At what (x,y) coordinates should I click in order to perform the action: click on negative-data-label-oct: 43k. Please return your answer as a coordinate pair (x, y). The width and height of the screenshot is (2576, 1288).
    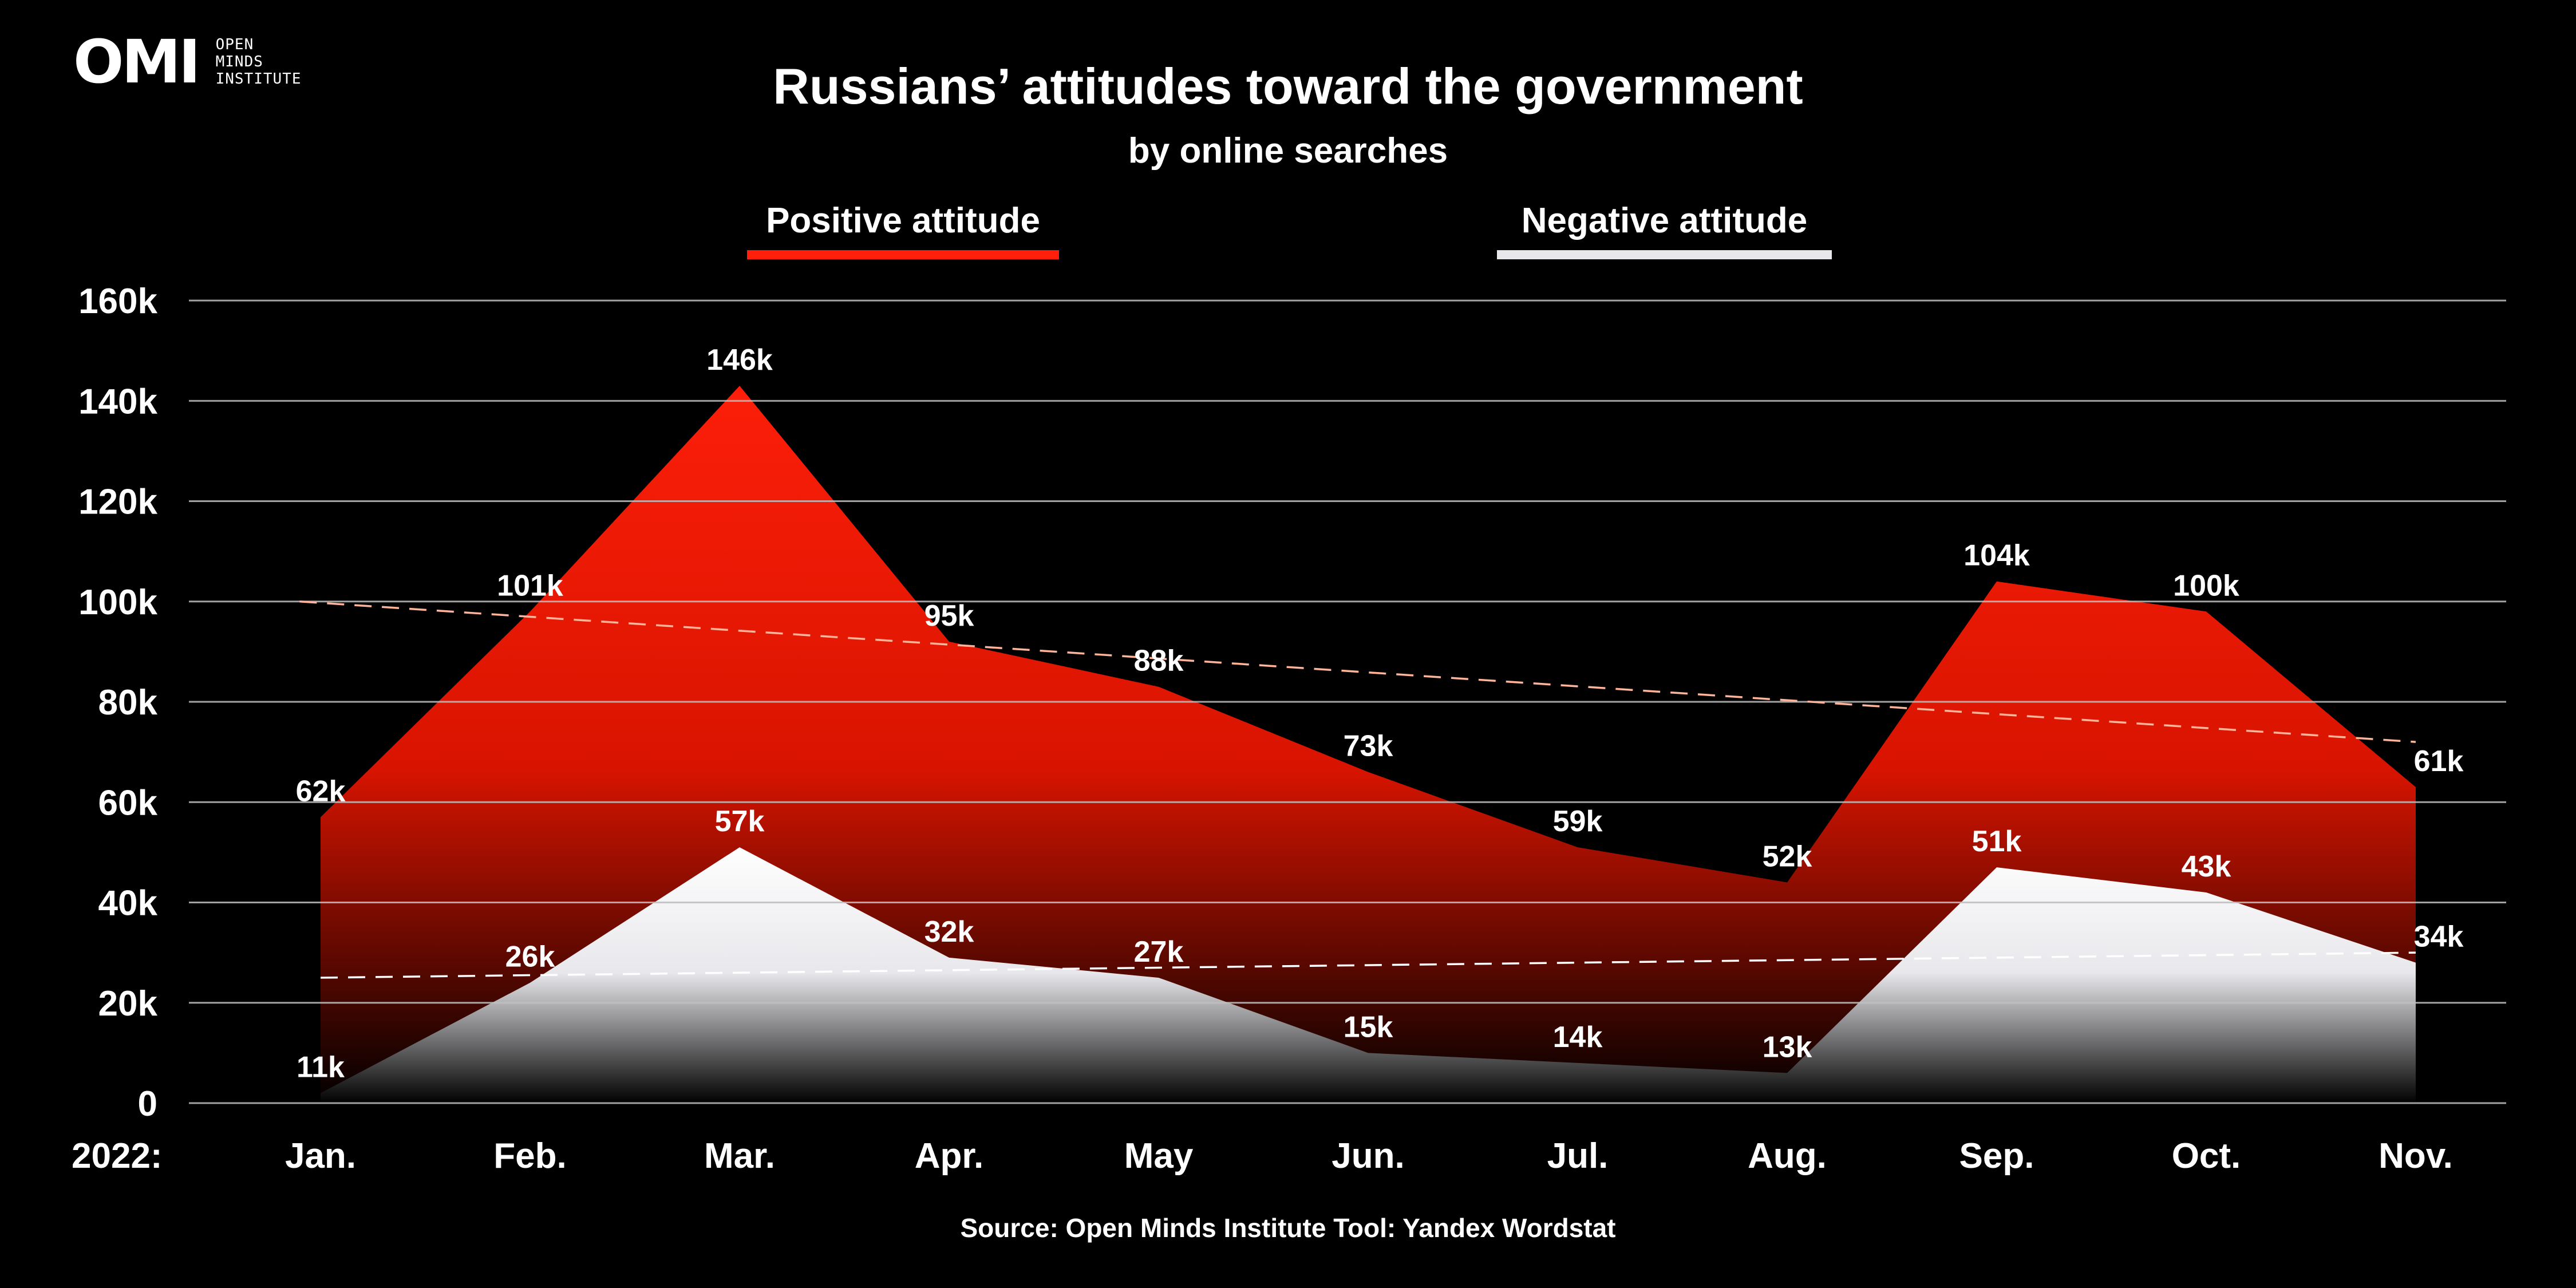
    Looking at the image, I should click on (2206, 866).